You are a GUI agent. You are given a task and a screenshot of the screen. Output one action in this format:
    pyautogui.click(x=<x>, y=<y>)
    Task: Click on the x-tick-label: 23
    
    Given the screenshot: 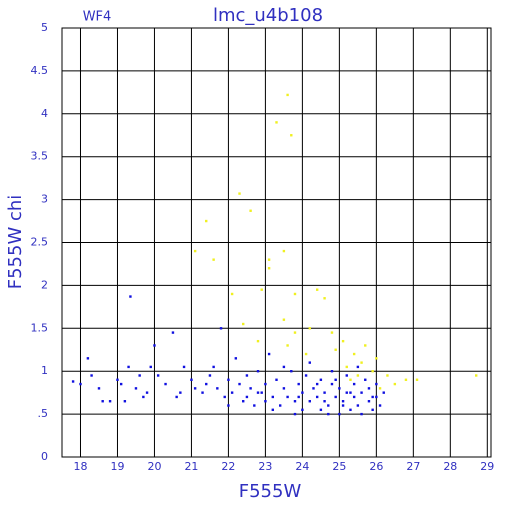 What is the action you would take?
    pyautogui.click(x=265, y=466)
    